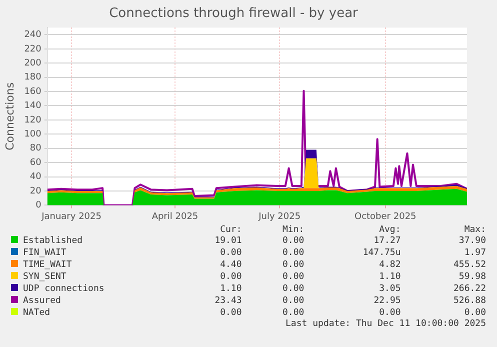 This screenshot has height=347, width=497. Describe the element at coordinates (294, 230) in the screenshot. I see `text: Min:` at that location.